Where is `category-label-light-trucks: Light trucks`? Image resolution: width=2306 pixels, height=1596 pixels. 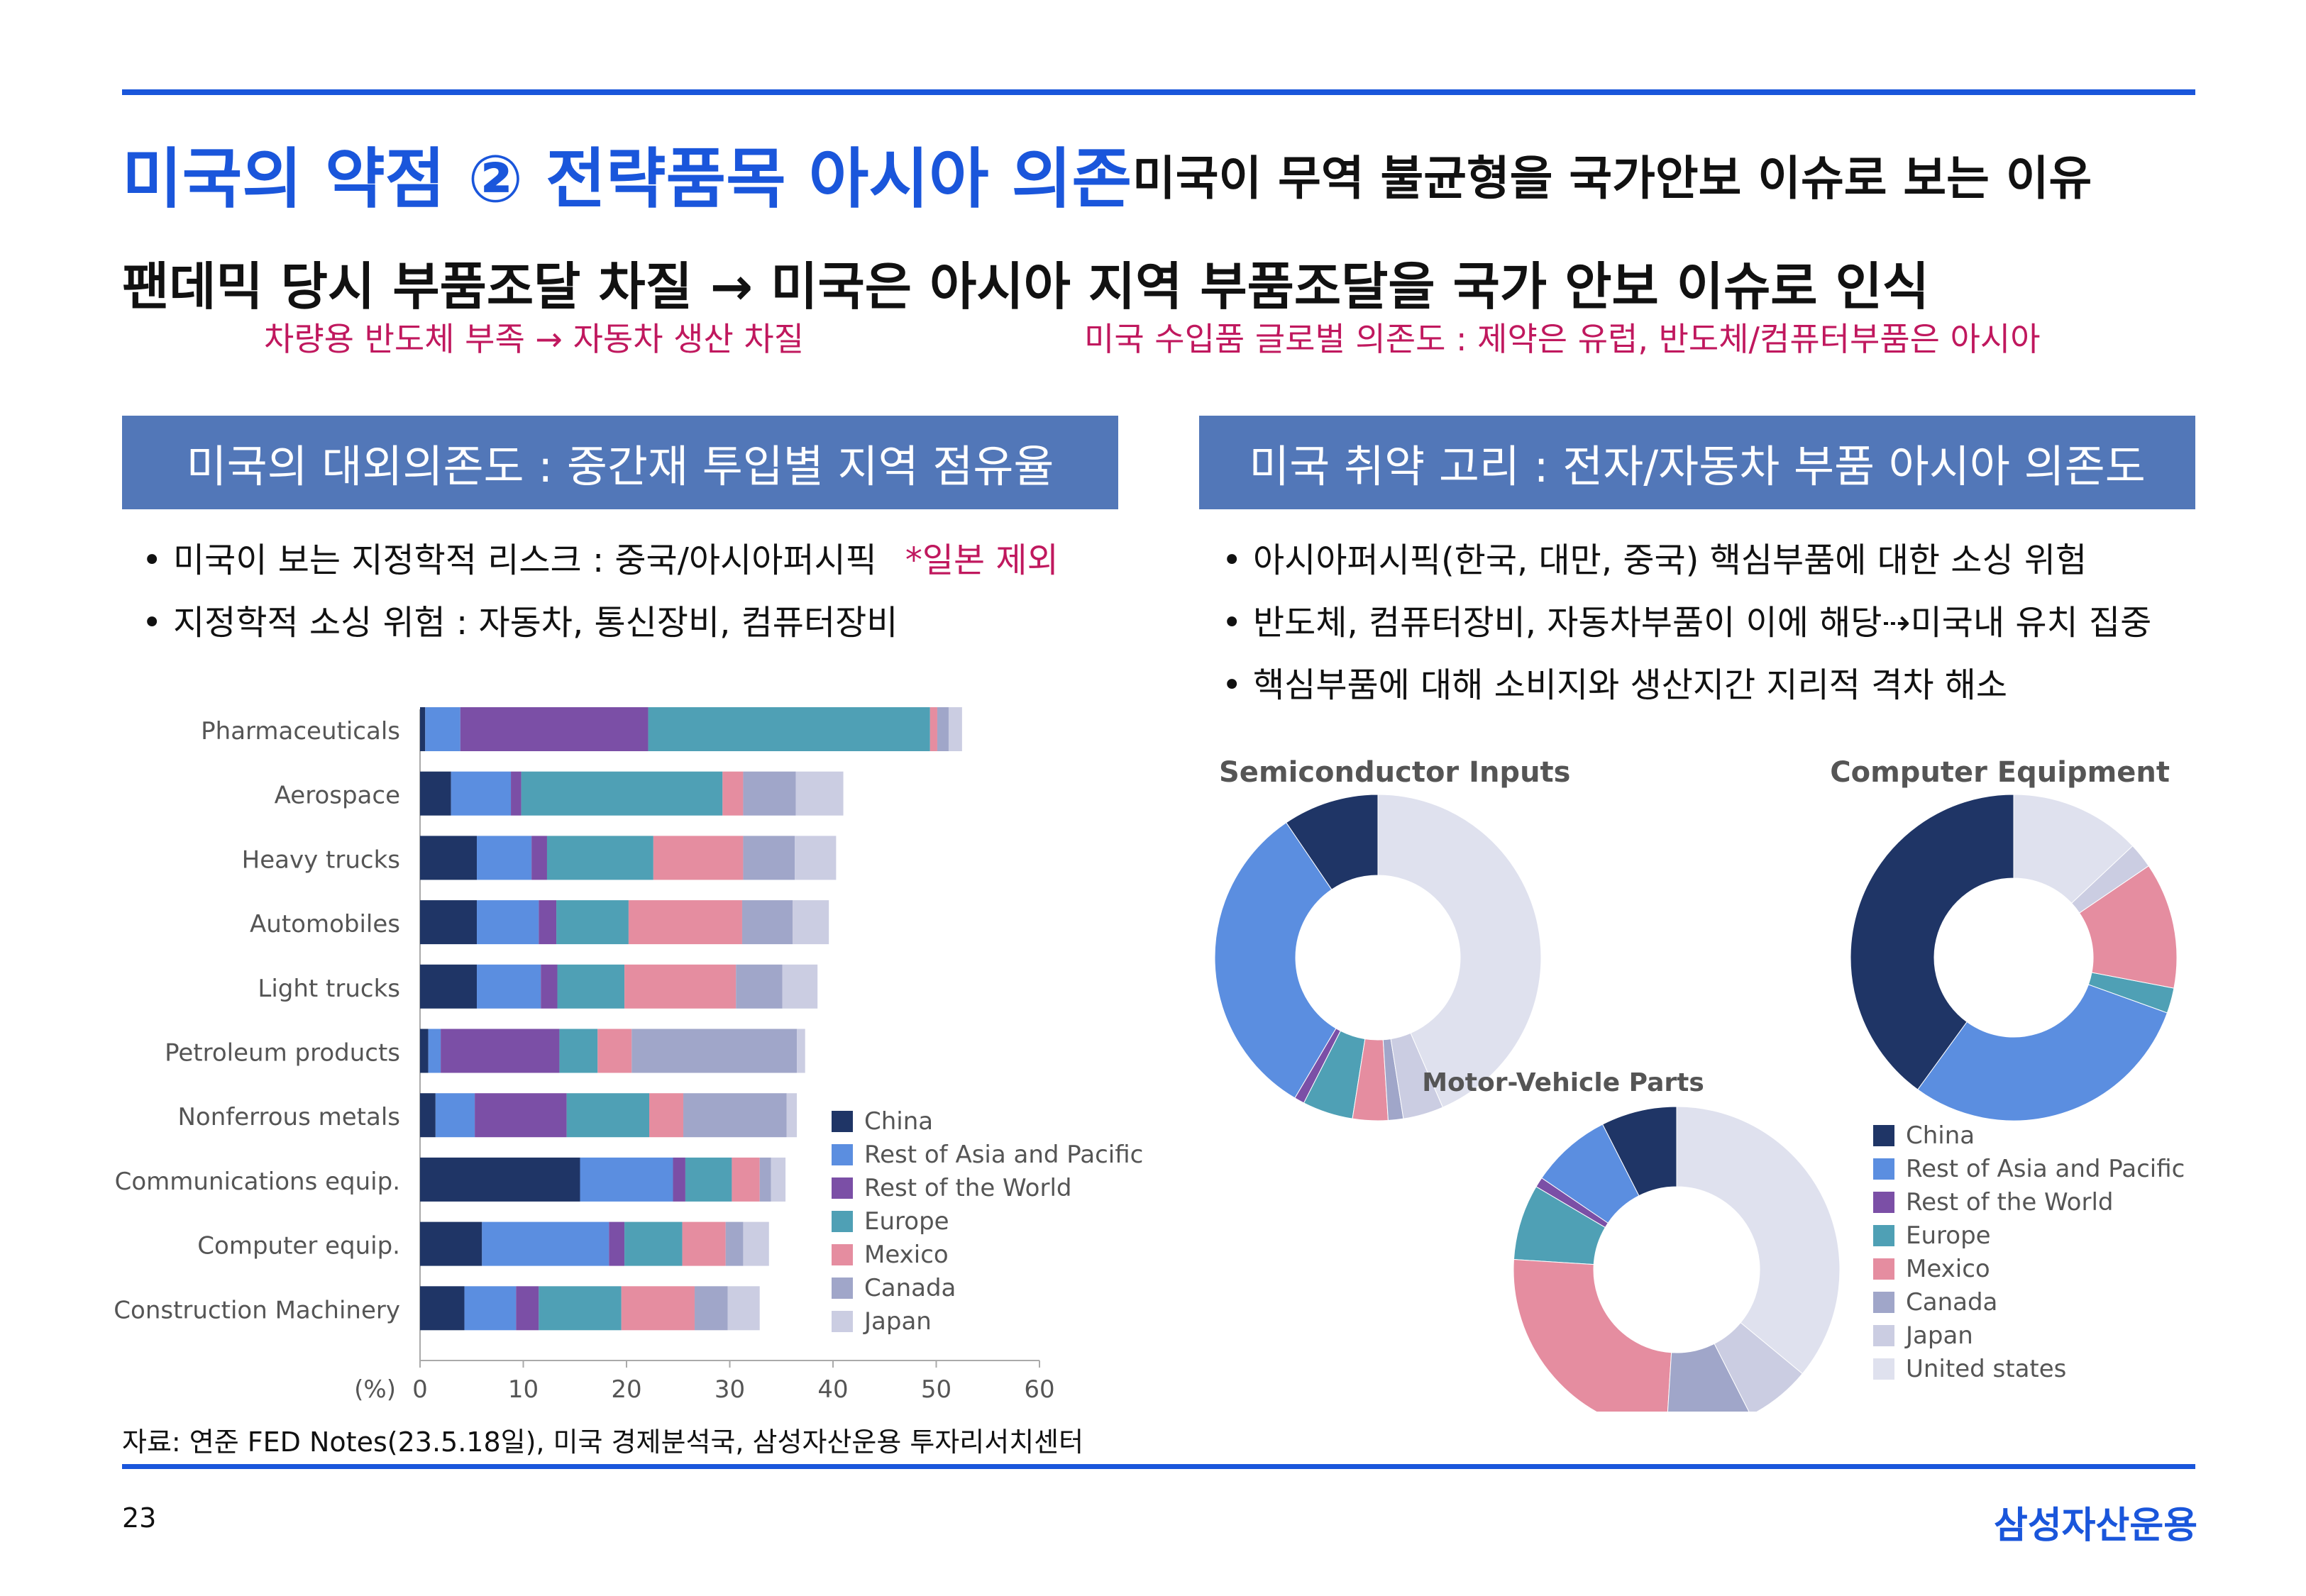 category-label-light-trucks: Light trucks is located at coordinates (329, 989).